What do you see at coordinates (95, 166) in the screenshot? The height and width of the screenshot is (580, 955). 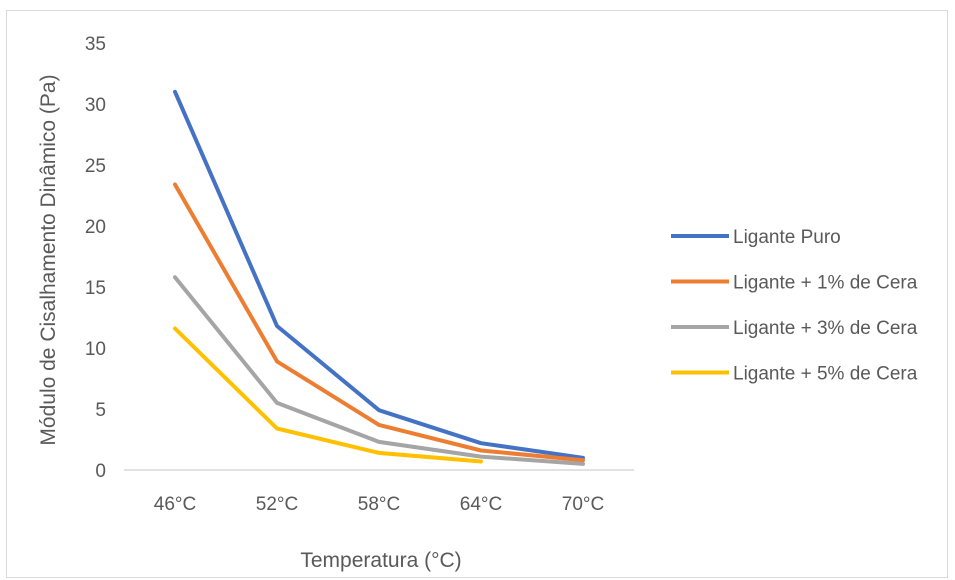 I see `y-tick-label: 25` at bounding box center [95, 166].